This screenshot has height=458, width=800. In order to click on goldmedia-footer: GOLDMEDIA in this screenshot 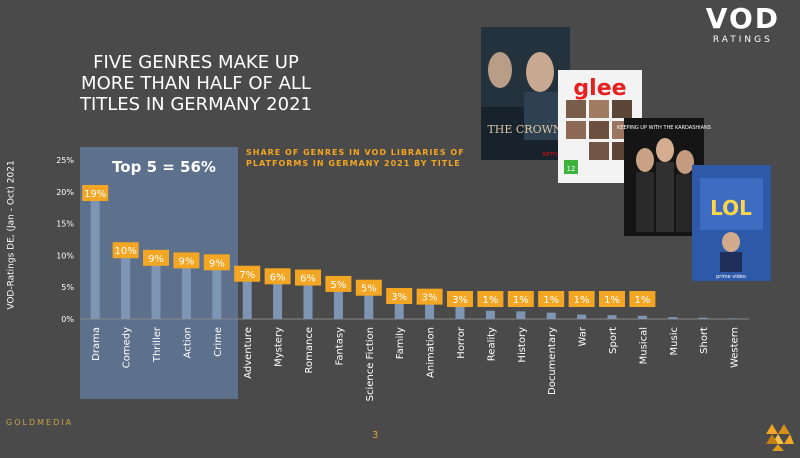, I will do `click(40, 422)`.